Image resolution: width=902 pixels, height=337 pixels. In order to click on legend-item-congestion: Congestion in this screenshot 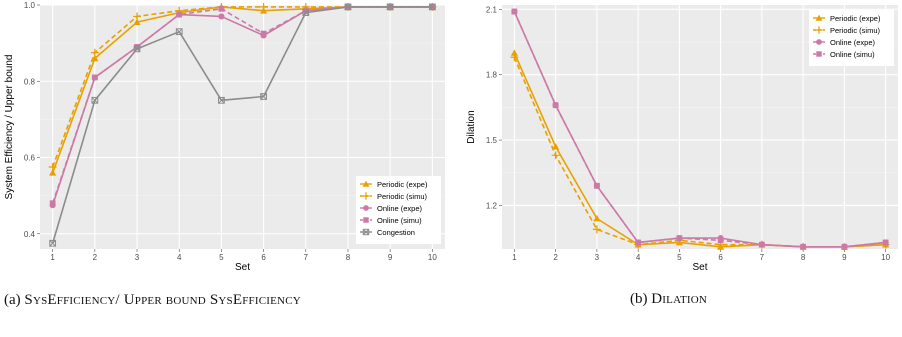, I will do `click(387, 232)`.